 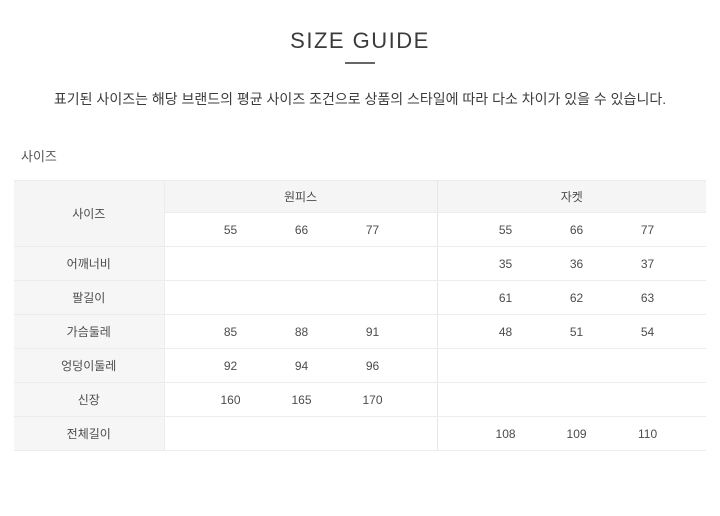 I want to click on value-cell: 96, so click(x=372, y=366).